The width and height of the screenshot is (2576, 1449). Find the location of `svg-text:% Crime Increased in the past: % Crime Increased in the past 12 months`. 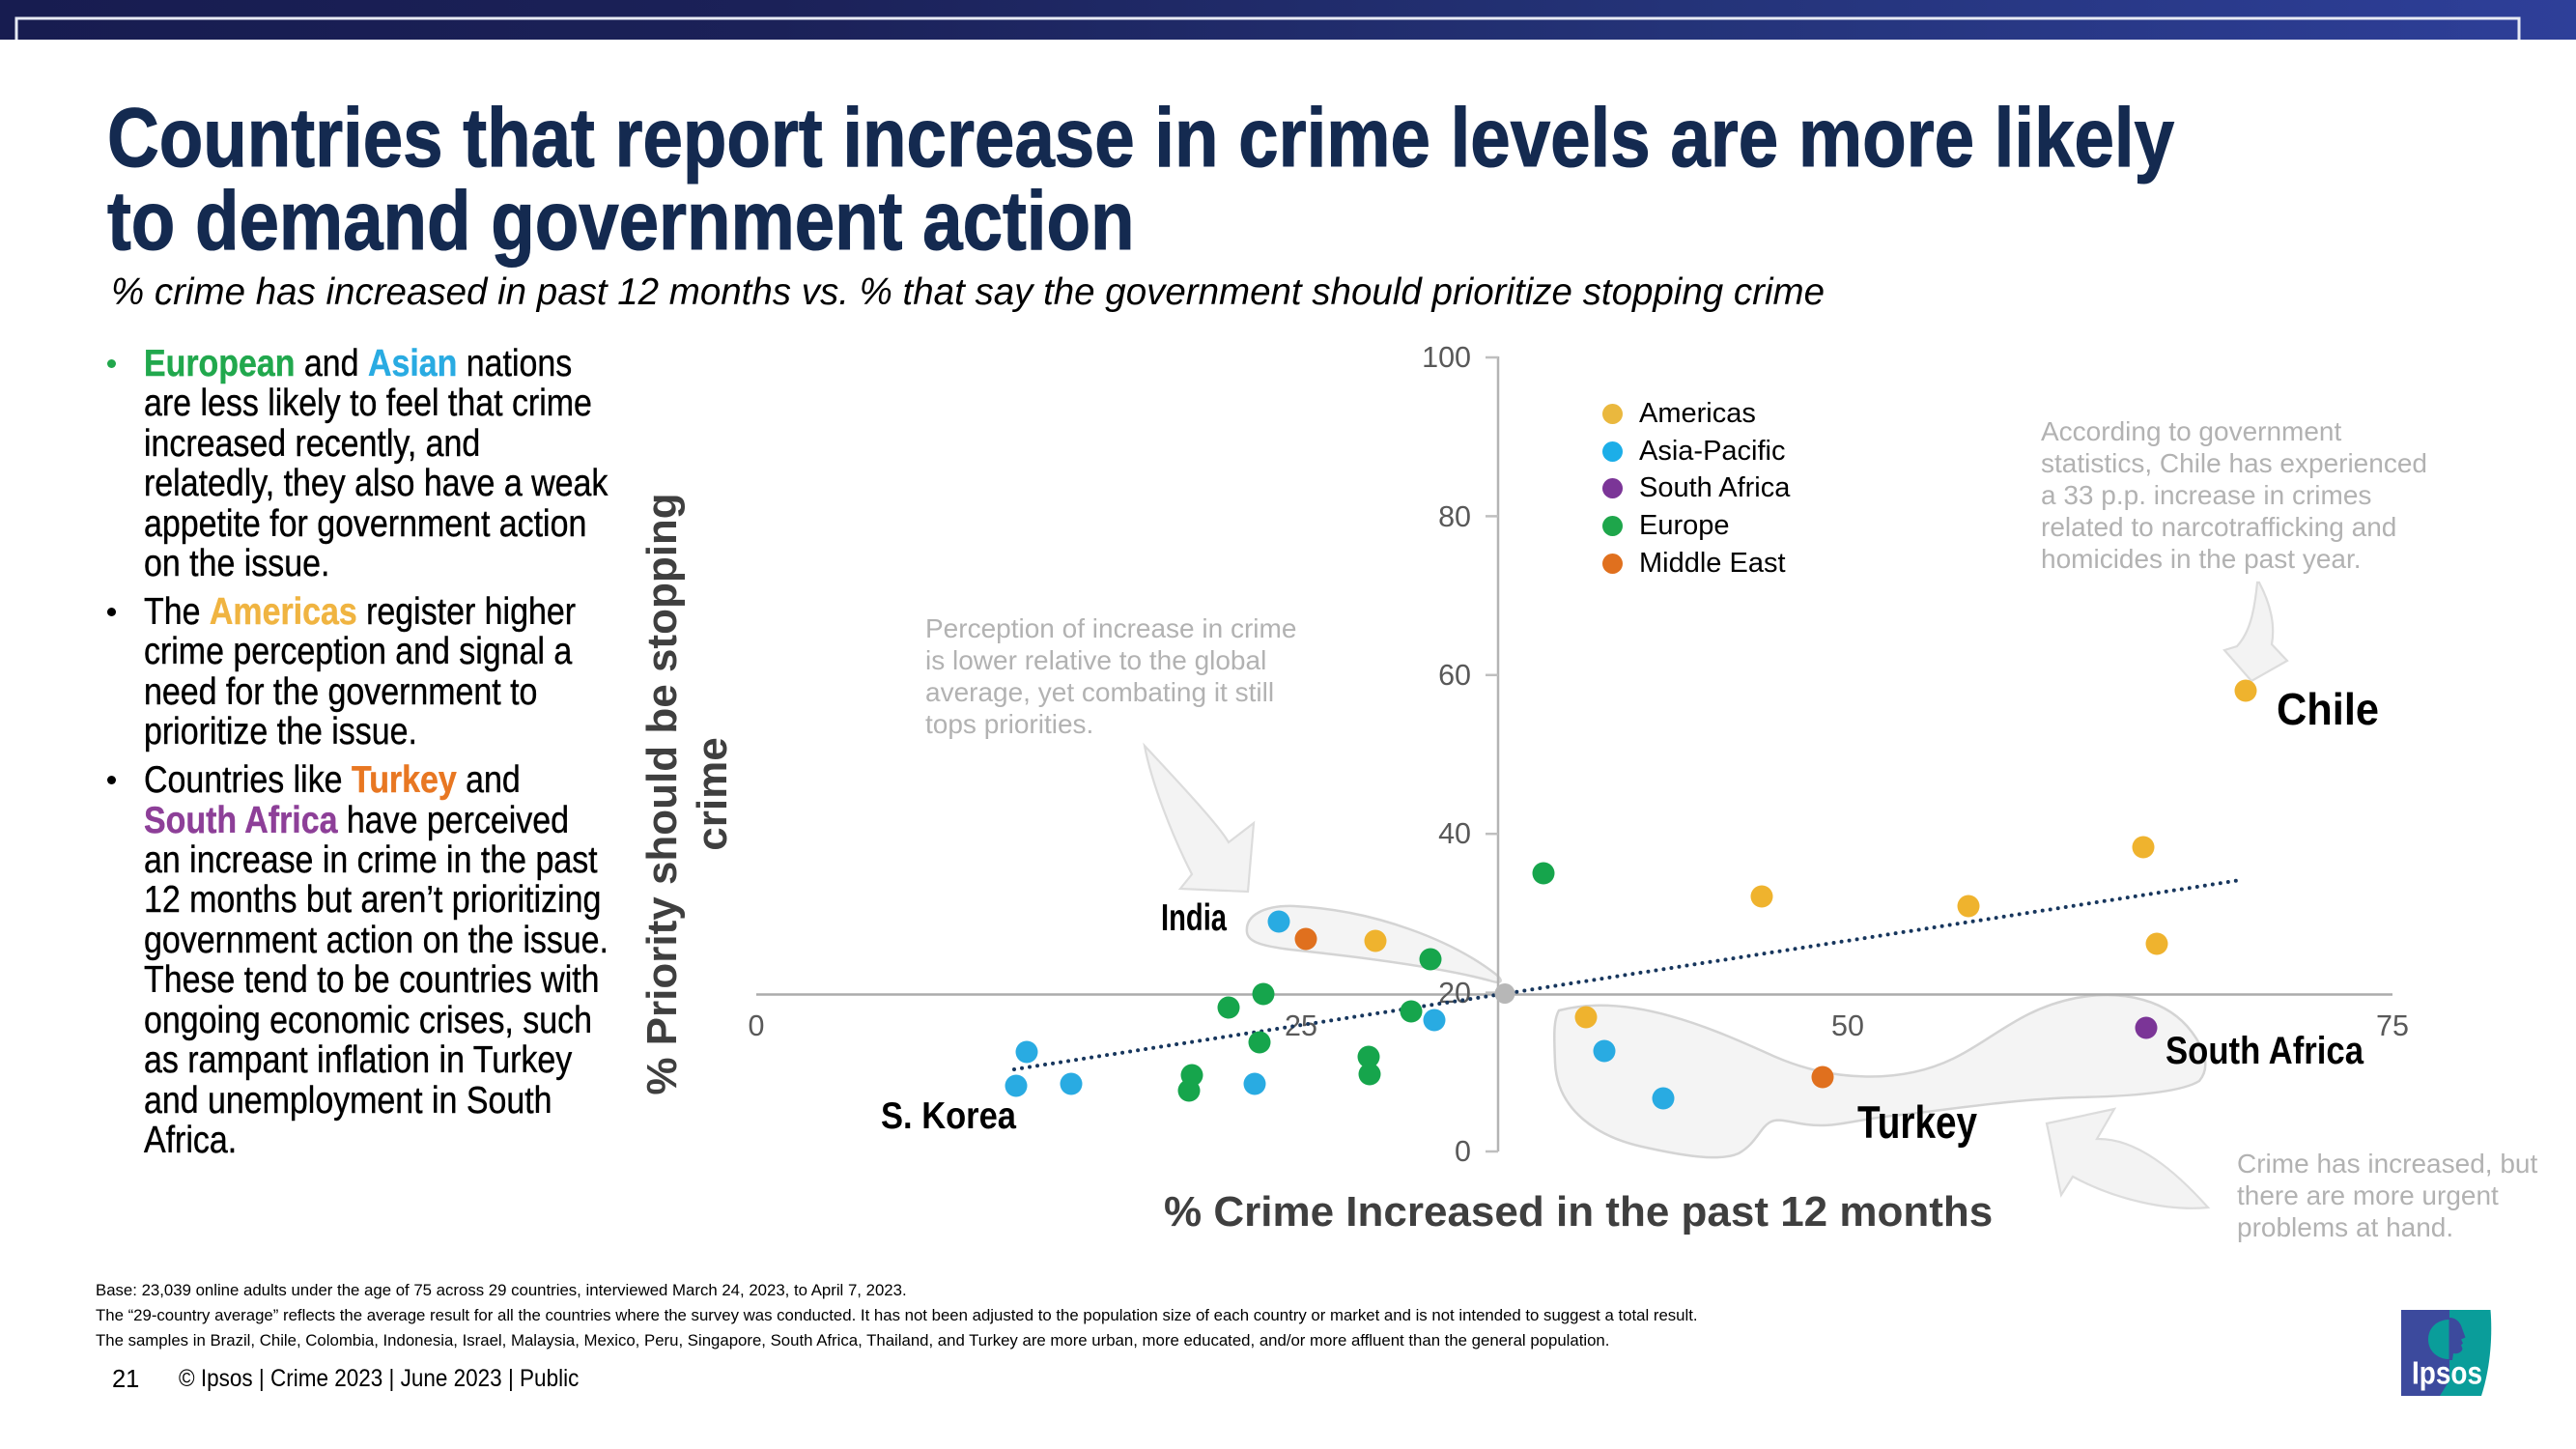

svg-text:% Crime Increased in the past: % Crime Increased in the past 12 months is located at coordinates (1578, 1212).